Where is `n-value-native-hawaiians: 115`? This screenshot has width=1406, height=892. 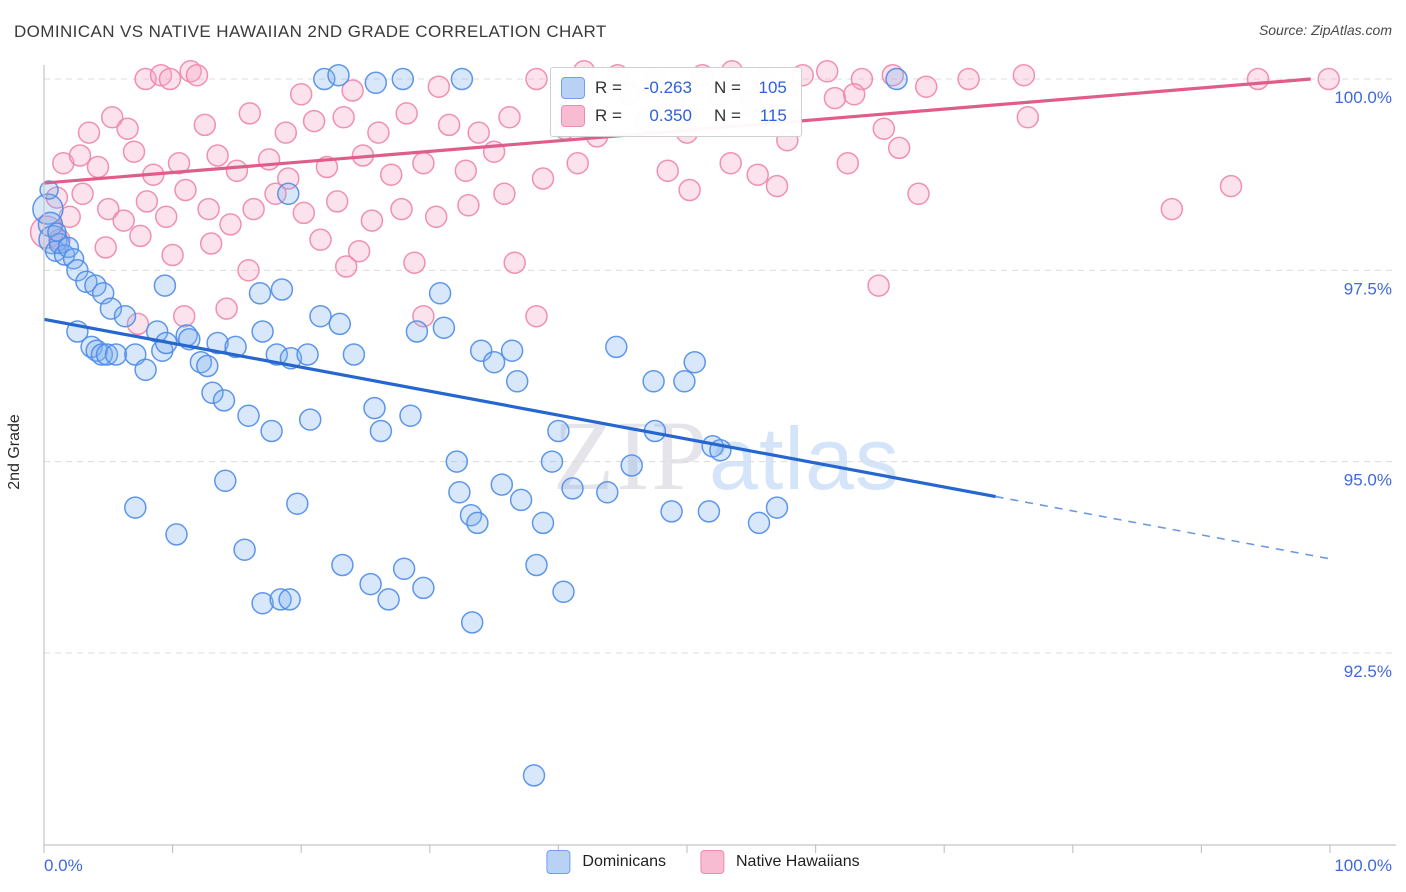 n-value-native-hawaiians: 115 is located at coordinates (773, 115).